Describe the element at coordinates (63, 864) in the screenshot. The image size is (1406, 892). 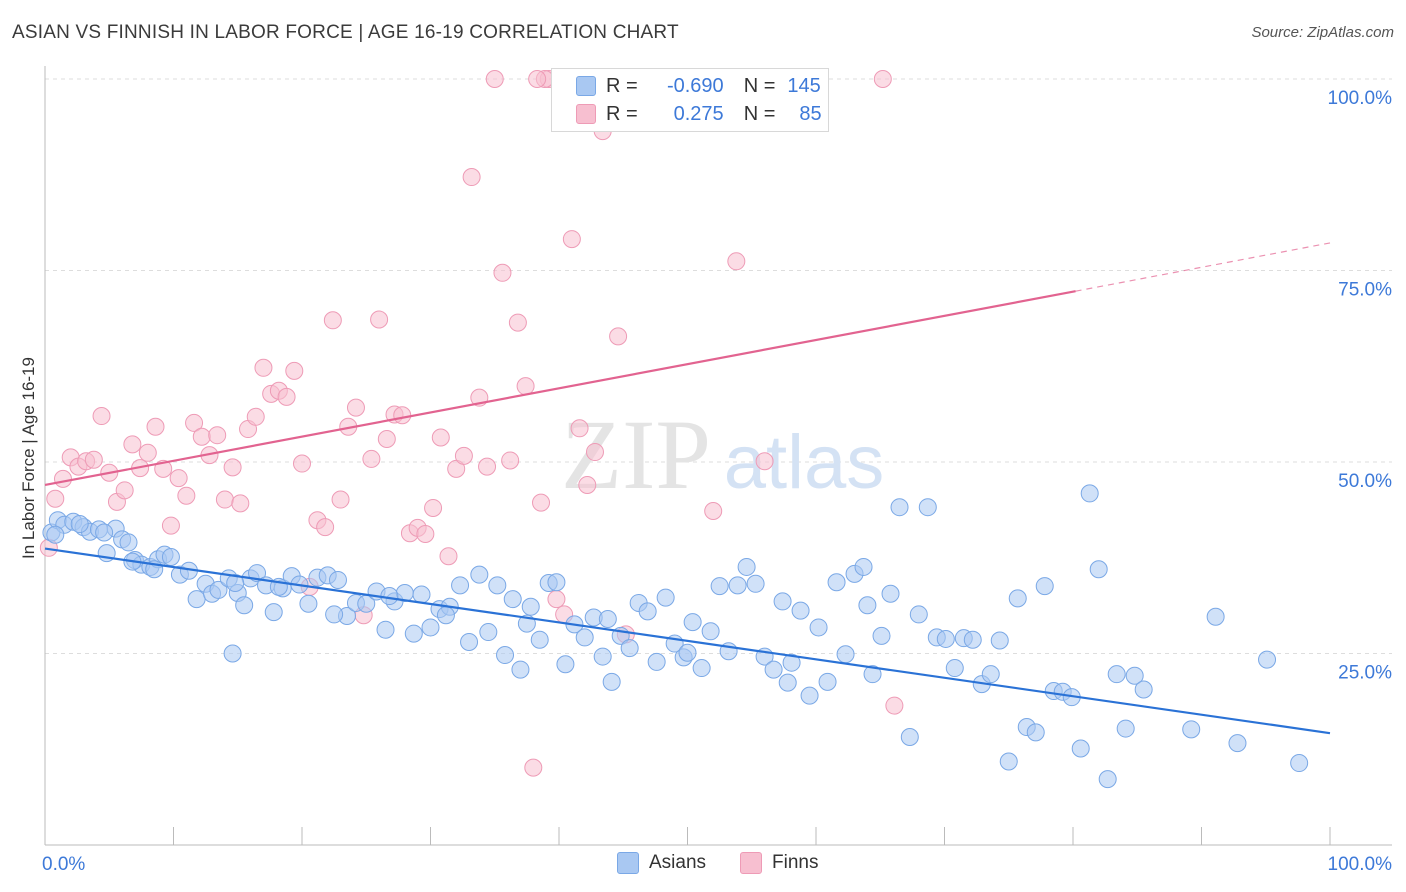
I see `x-tick-label-min: 0.0%` at that location.